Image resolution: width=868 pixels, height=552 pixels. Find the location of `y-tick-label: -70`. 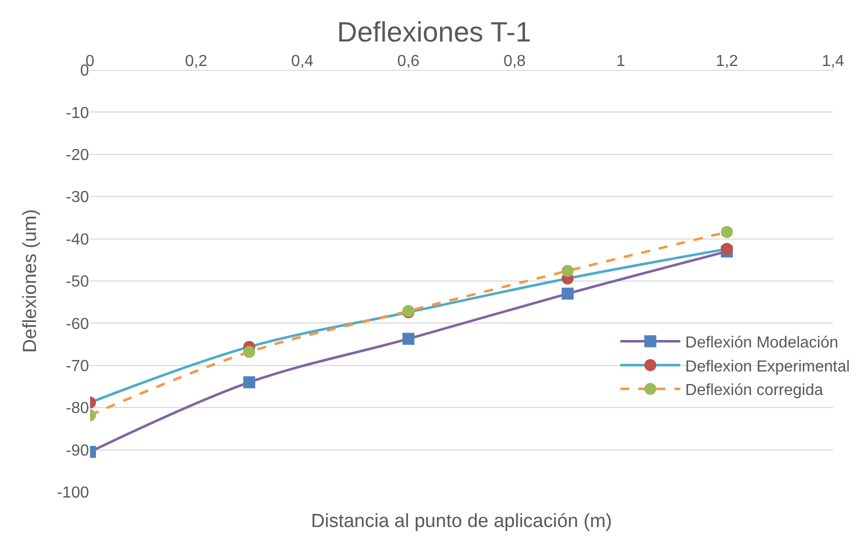

y-tick-label: -70 is located at coordinates (78, 366).